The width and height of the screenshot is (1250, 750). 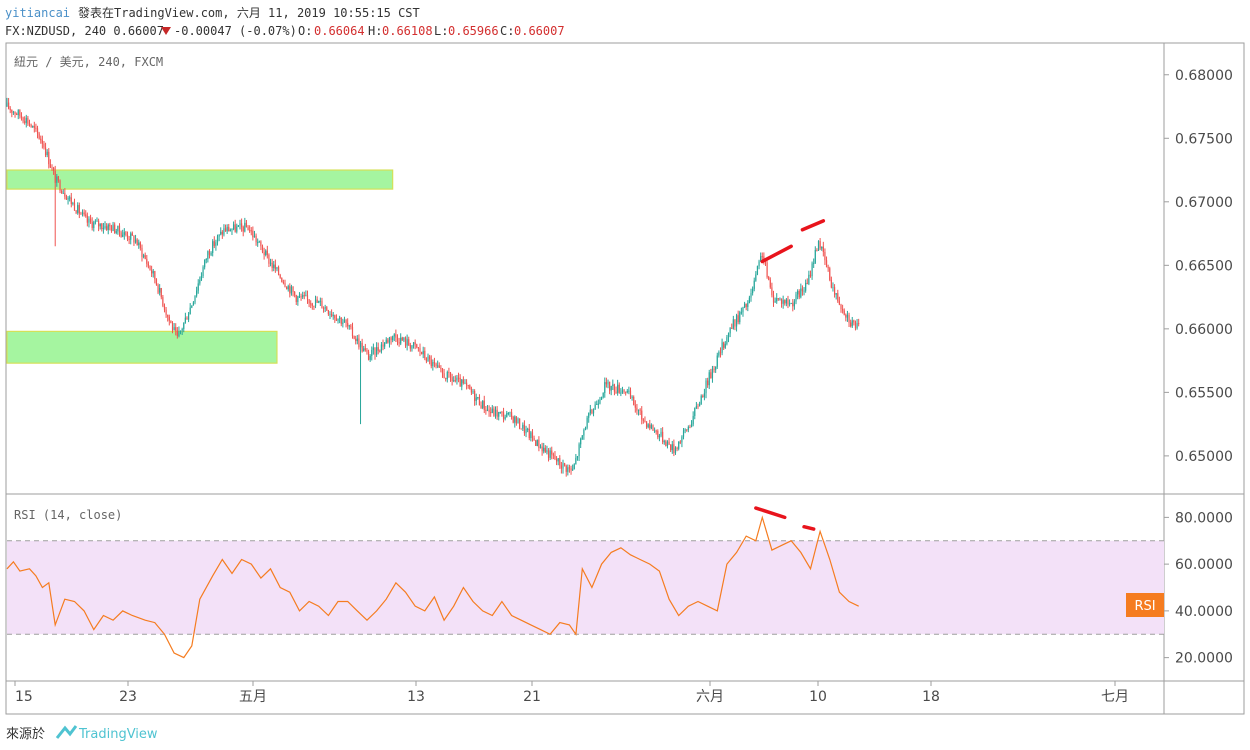 What do you see at coordinates (37, 13) in the screenshot?
I see `header-user: yitiancai` at bounding box center [37, 13].